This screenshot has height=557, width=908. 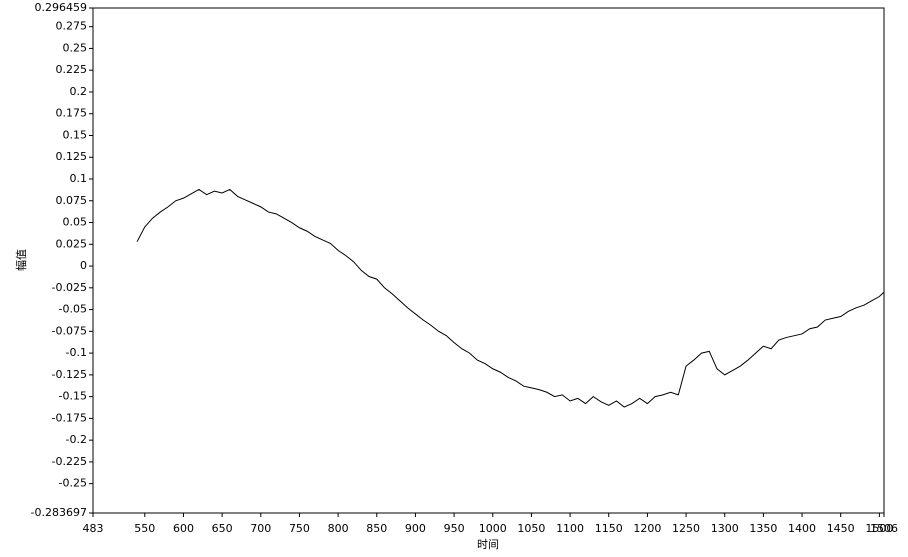 What do you see at coordinates (75, 222) in the screenshot?
I see `y-tick-label: 0.05` at bounding box center [75, 222].